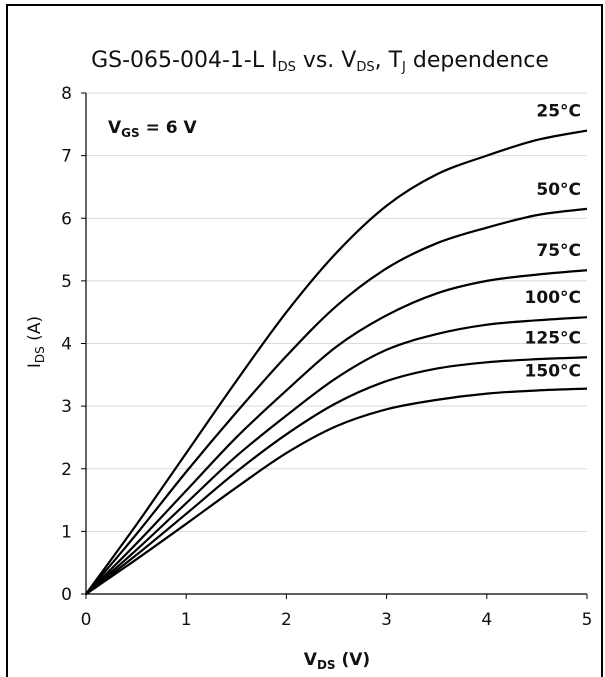 This screenshot has height=677, width=605. Describe the element at coordinates (115, 128) in the screenshot. I see `vgs-main: V` at that location.